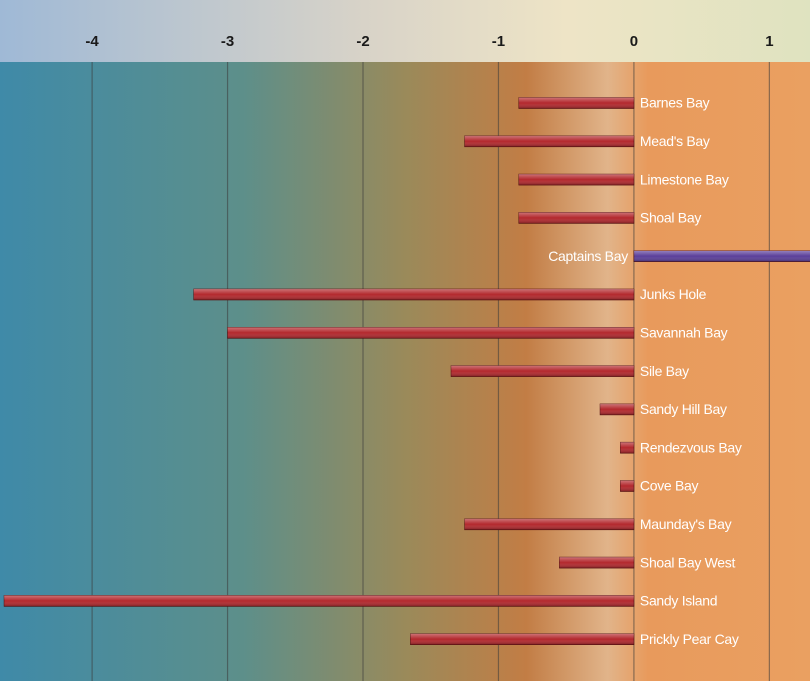  Describe the element at coordinates (673, 294) in the screenshot. I see `category-label: Junks Hole` at that location.